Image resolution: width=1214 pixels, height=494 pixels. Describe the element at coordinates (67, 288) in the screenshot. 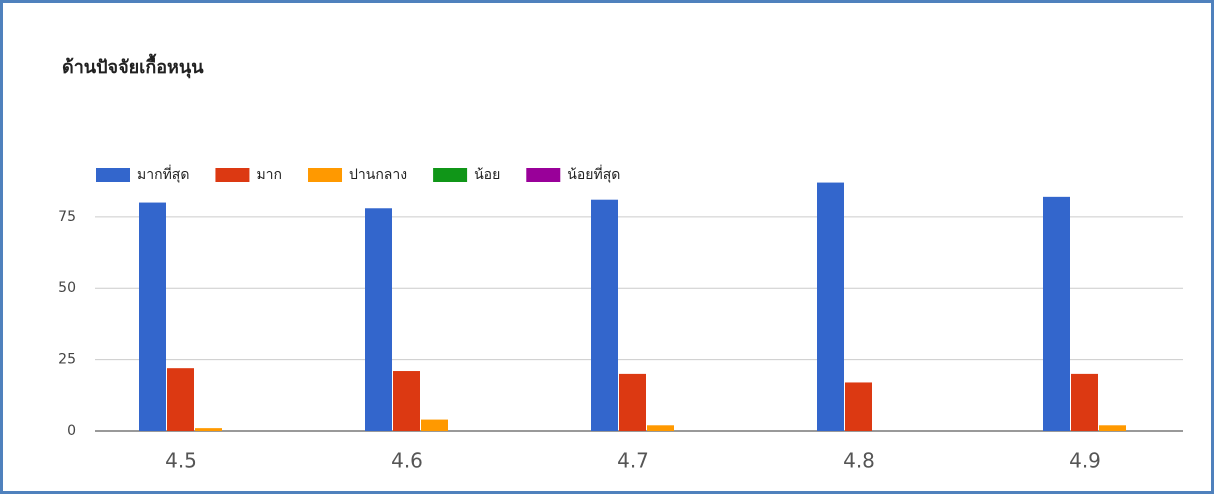

I see `y-tick-label: 50` at that location.